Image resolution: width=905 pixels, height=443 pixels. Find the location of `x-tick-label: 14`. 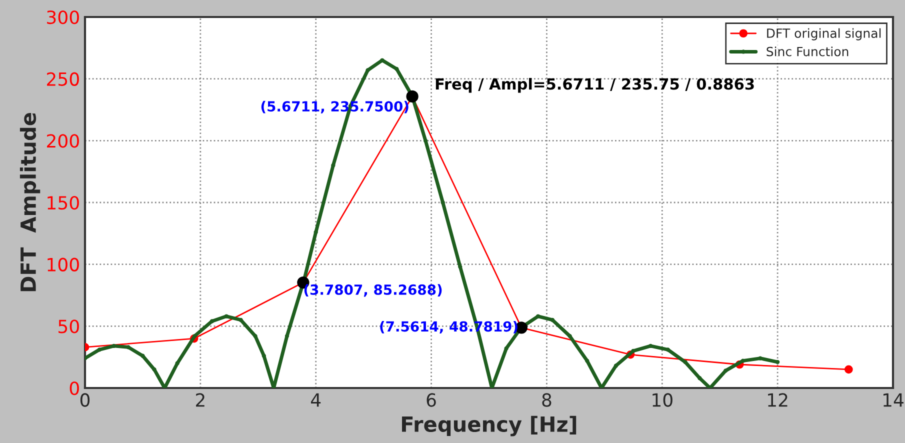

x-tick-label: 14 is located at coordinates (893, 400).